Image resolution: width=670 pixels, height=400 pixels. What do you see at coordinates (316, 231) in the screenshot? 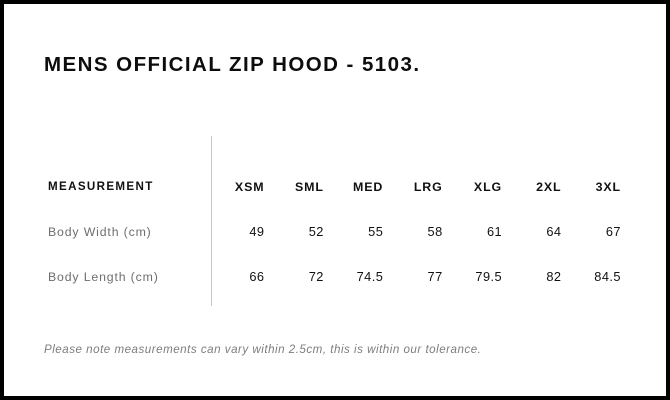
I see `cell-body-width-sml: 52` at bounding box center [316, 231].